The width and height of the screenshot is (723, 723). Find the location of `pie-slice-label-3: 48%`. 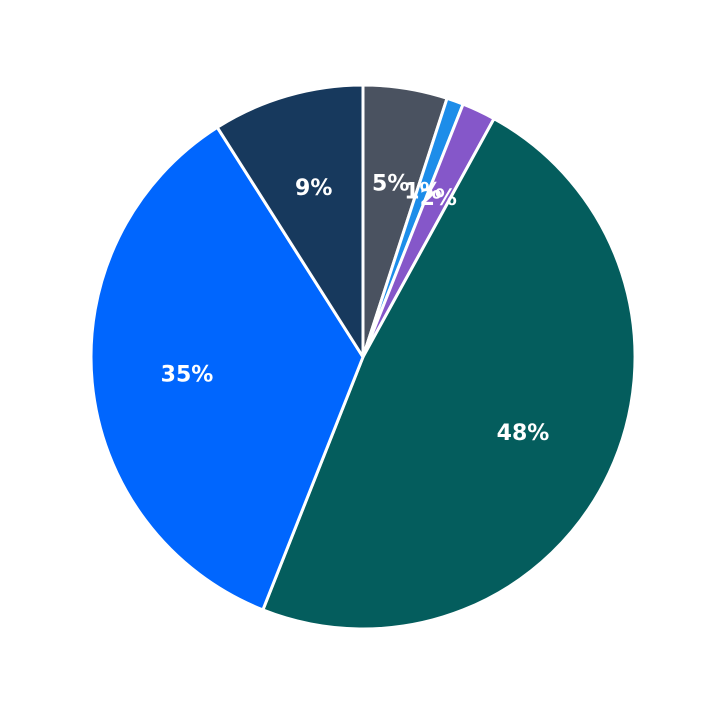

pie-slice-label-3: 48% is located at coordinates (523, 433).